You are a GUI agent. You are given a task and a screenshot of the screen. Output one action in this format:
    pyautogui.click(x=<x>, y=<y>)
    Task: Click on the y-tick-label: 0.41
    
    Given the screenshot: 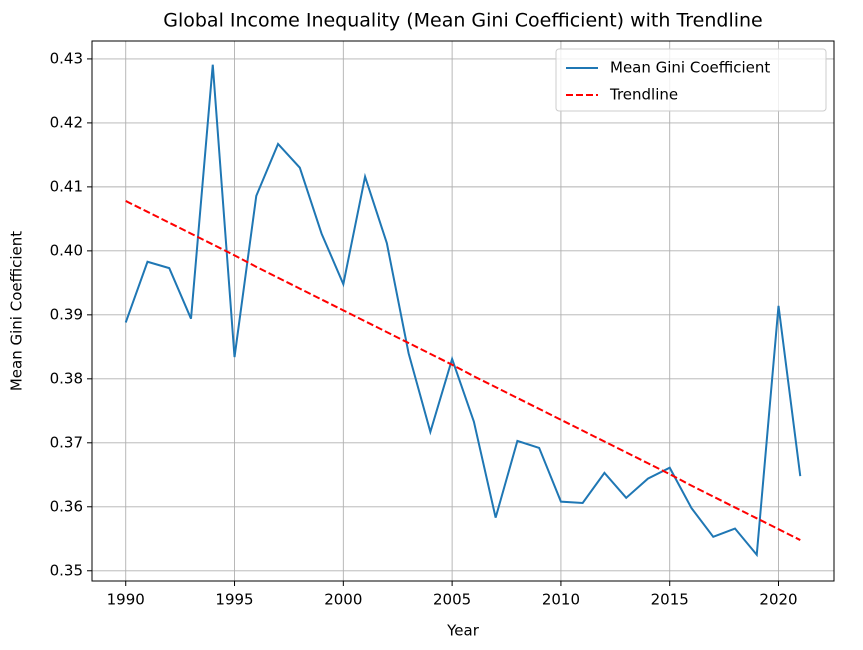 What is the action you would take?
    pyautogui.click(x=66, y=186)
    